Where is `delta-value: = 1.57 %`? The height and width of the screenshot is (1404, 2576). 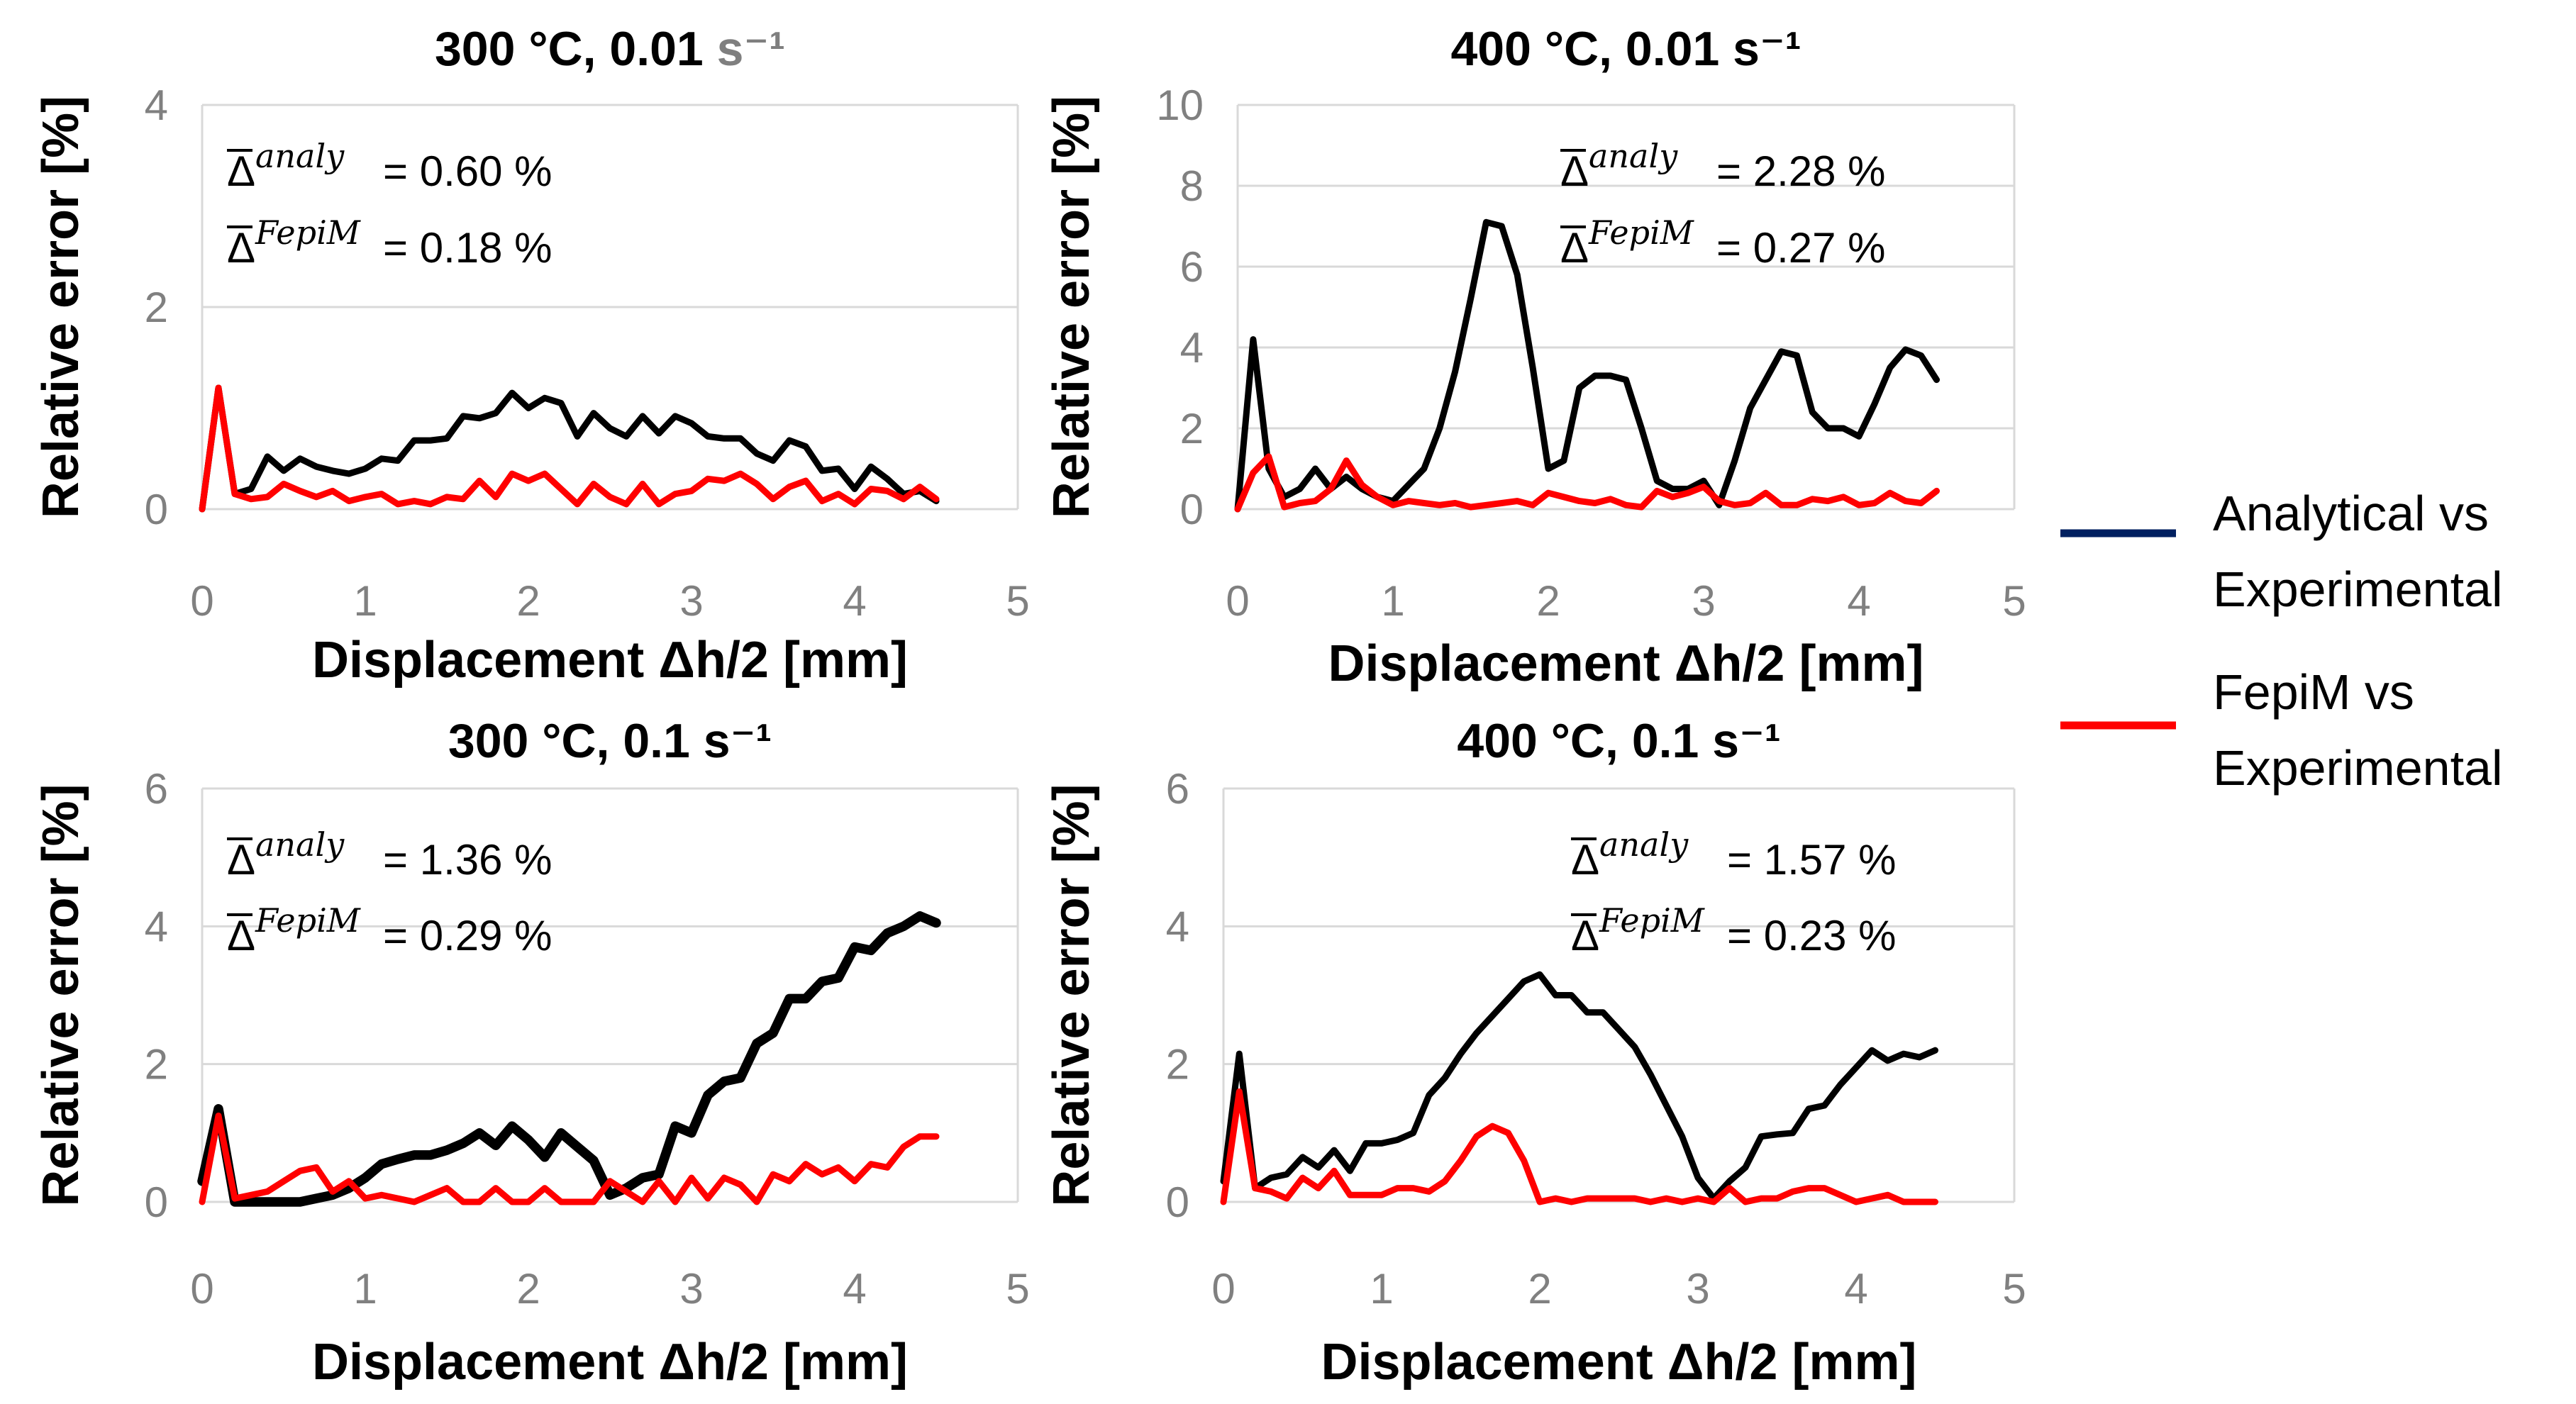 delta-value: = 1.57 % is located at coordinates (1812, 860).